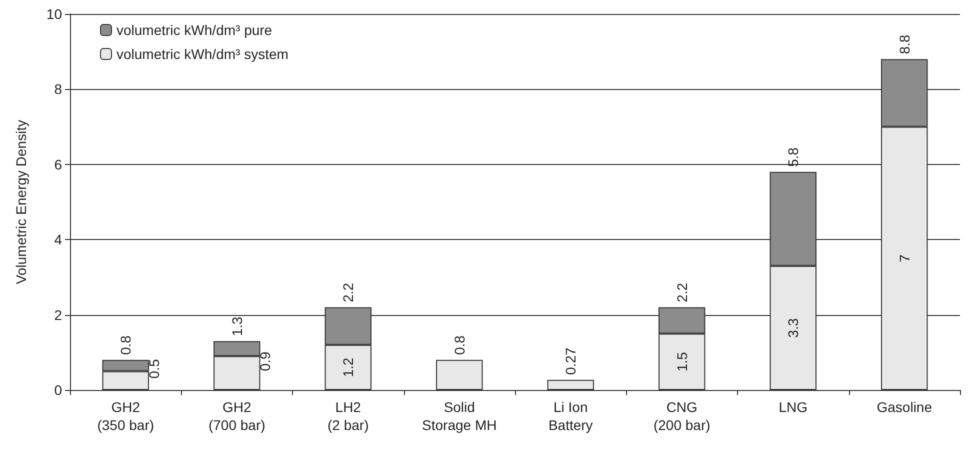 Image resolution: width=968 pixels, height=450 pixels. Describe the element at coordinates (793, 407) in the screenshot. I see `x-tick-label: LNG` at that location.